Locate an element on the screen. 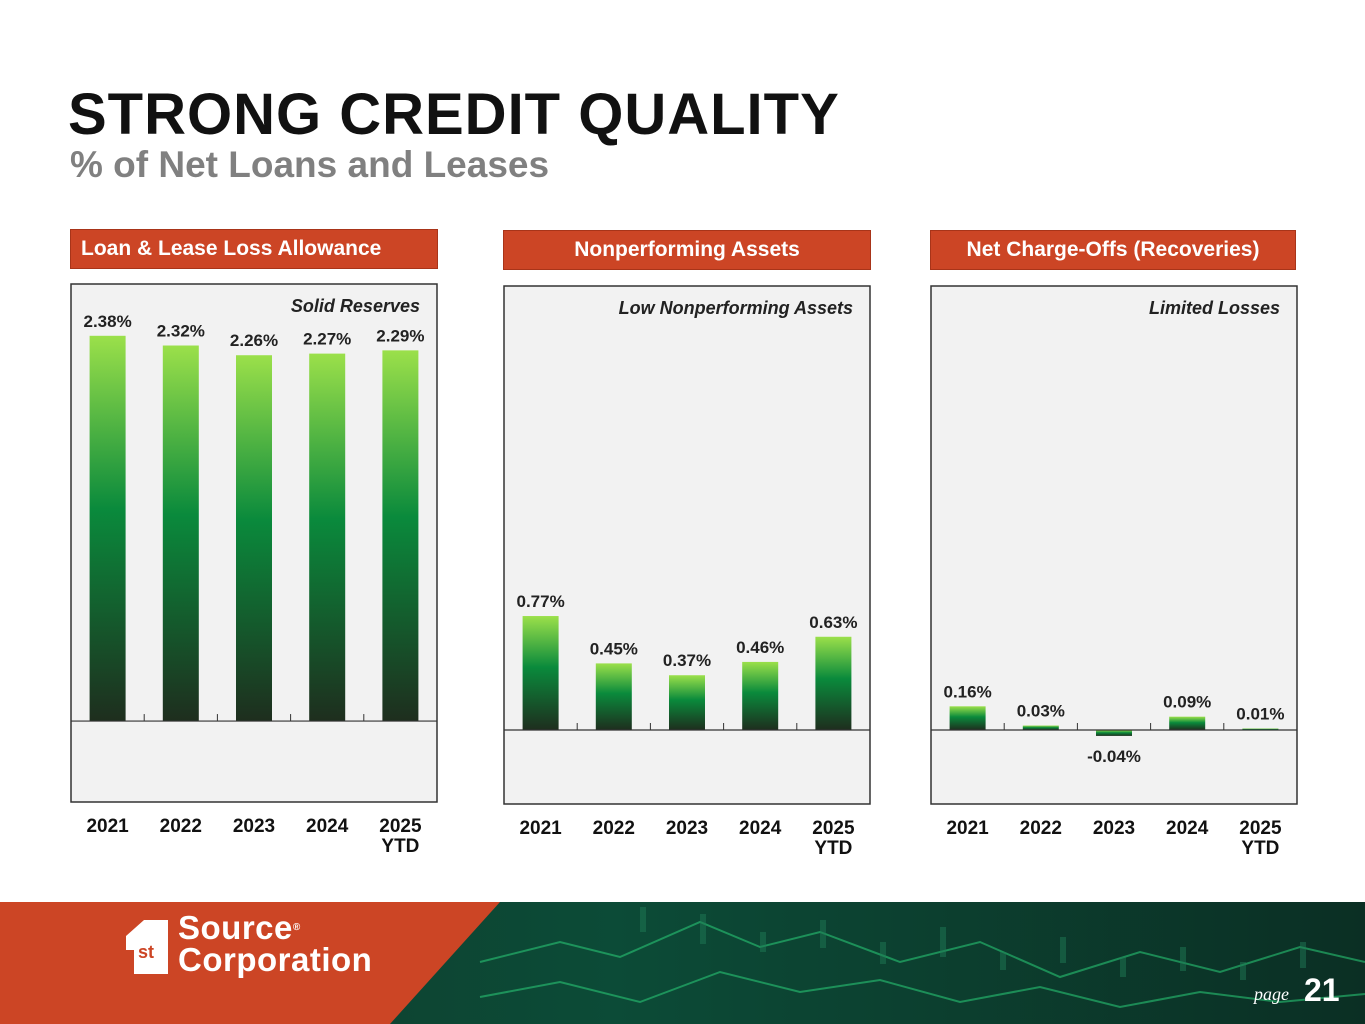 This screenshot has height=1024, width=1365. logo-wordmark: Source® Corporation is located at coordinates (275, 943).